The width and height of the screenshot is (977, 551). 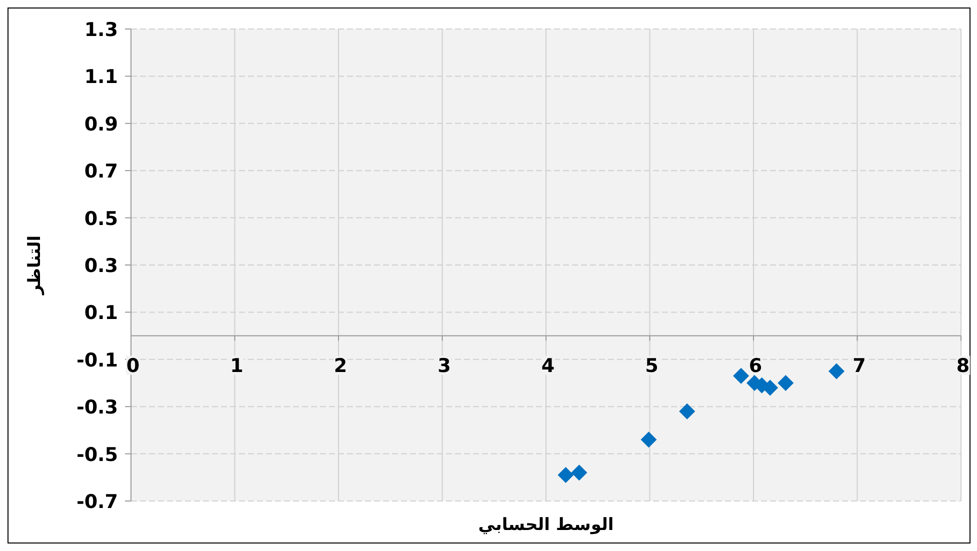 I want to click on x-tick-label: 3, so click(x=444, y=365).